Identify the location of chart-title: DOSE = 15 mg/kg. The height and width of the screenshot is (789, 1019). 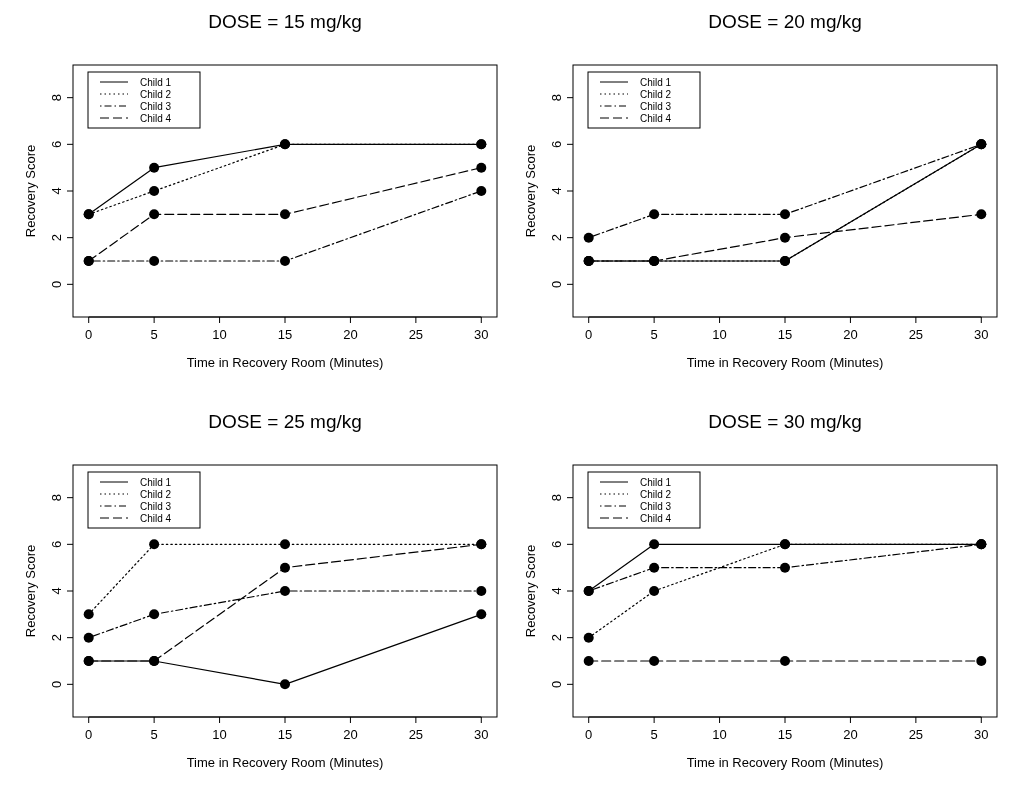
(285, 21).